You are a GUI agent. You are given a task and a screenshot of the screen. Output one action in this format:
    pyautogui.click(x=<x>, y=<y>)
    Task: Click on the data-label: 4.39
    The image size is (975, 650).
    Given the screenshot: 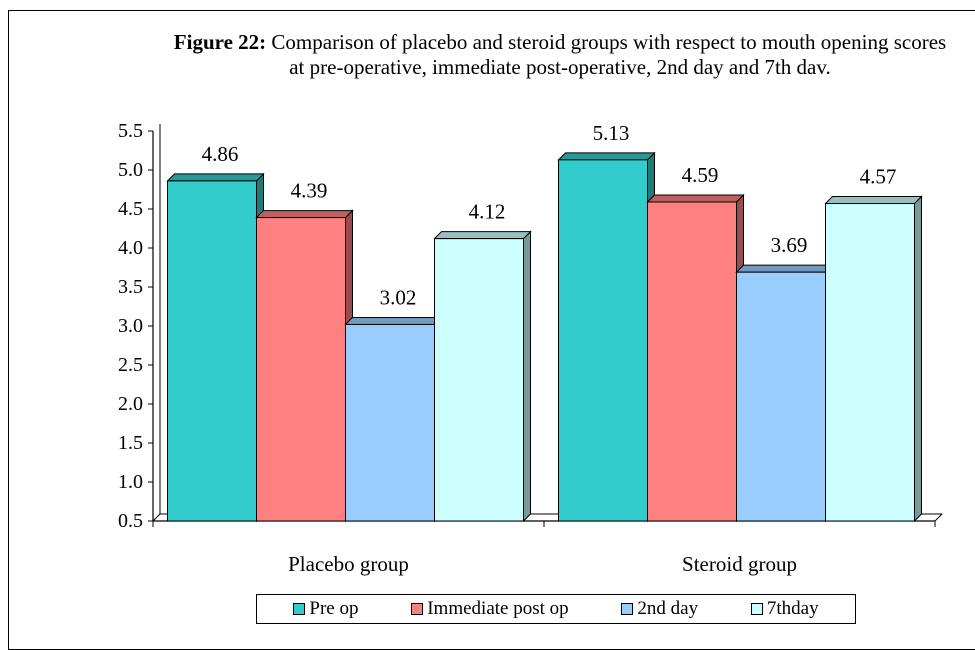 What is the action you would take?
    pyautogui.click(x=309, y=191)
    